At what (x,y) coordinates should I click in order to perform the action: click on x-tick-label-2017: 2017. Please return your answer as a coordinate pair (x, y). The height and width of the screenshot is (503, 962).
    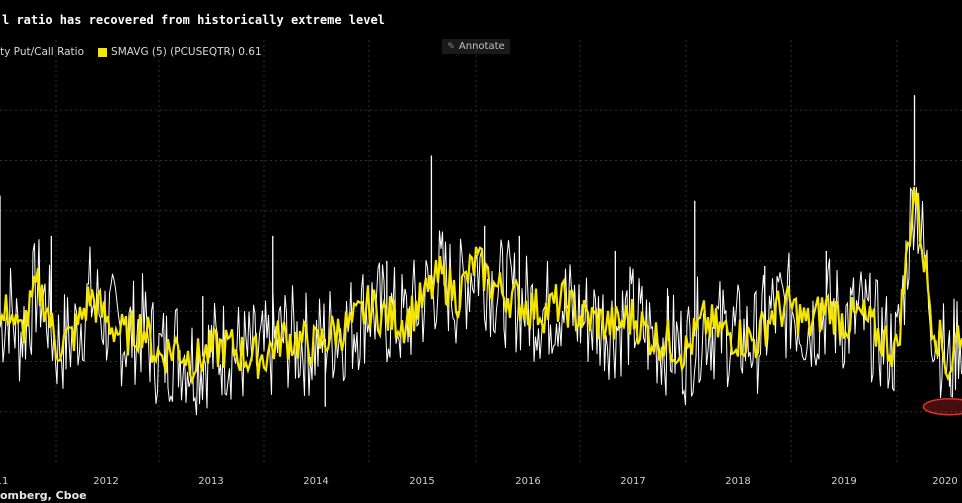
    Looking at the image, I should click on (632, 481).